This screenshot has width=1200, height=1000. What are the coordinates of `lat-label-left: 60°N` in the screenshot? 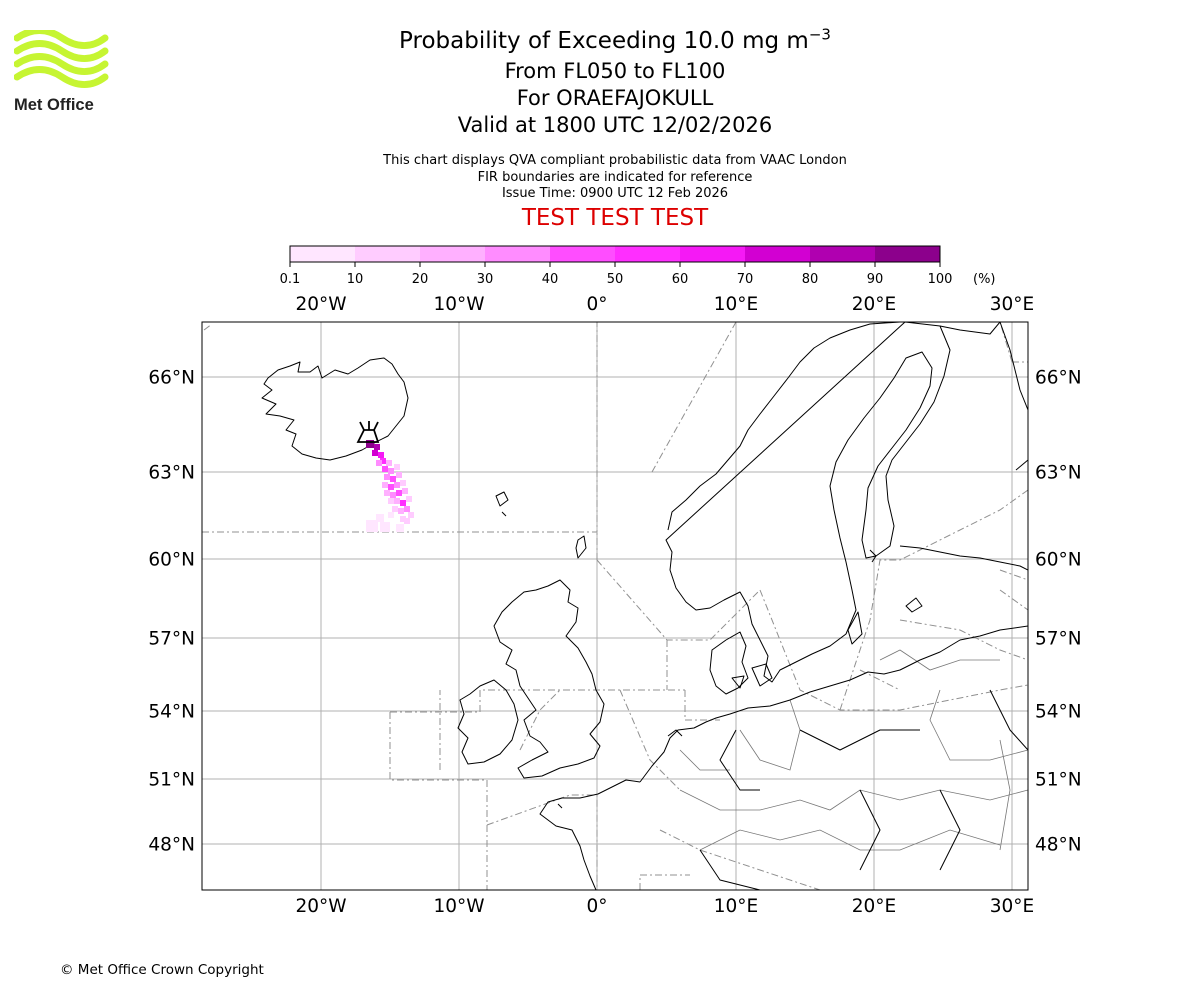 It's located at (171, 560).